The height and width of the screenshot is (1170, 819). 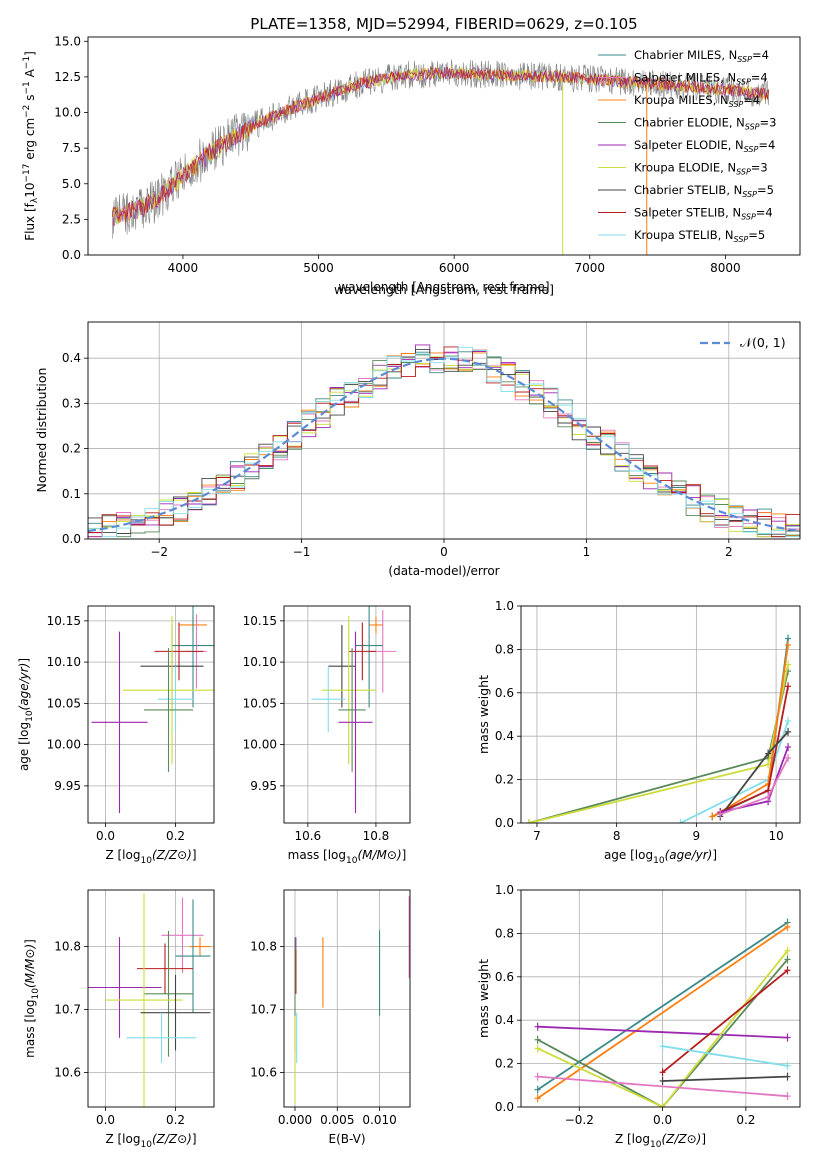 I want to click on y-tick-label: 0.1, so click(x=71, y=494).